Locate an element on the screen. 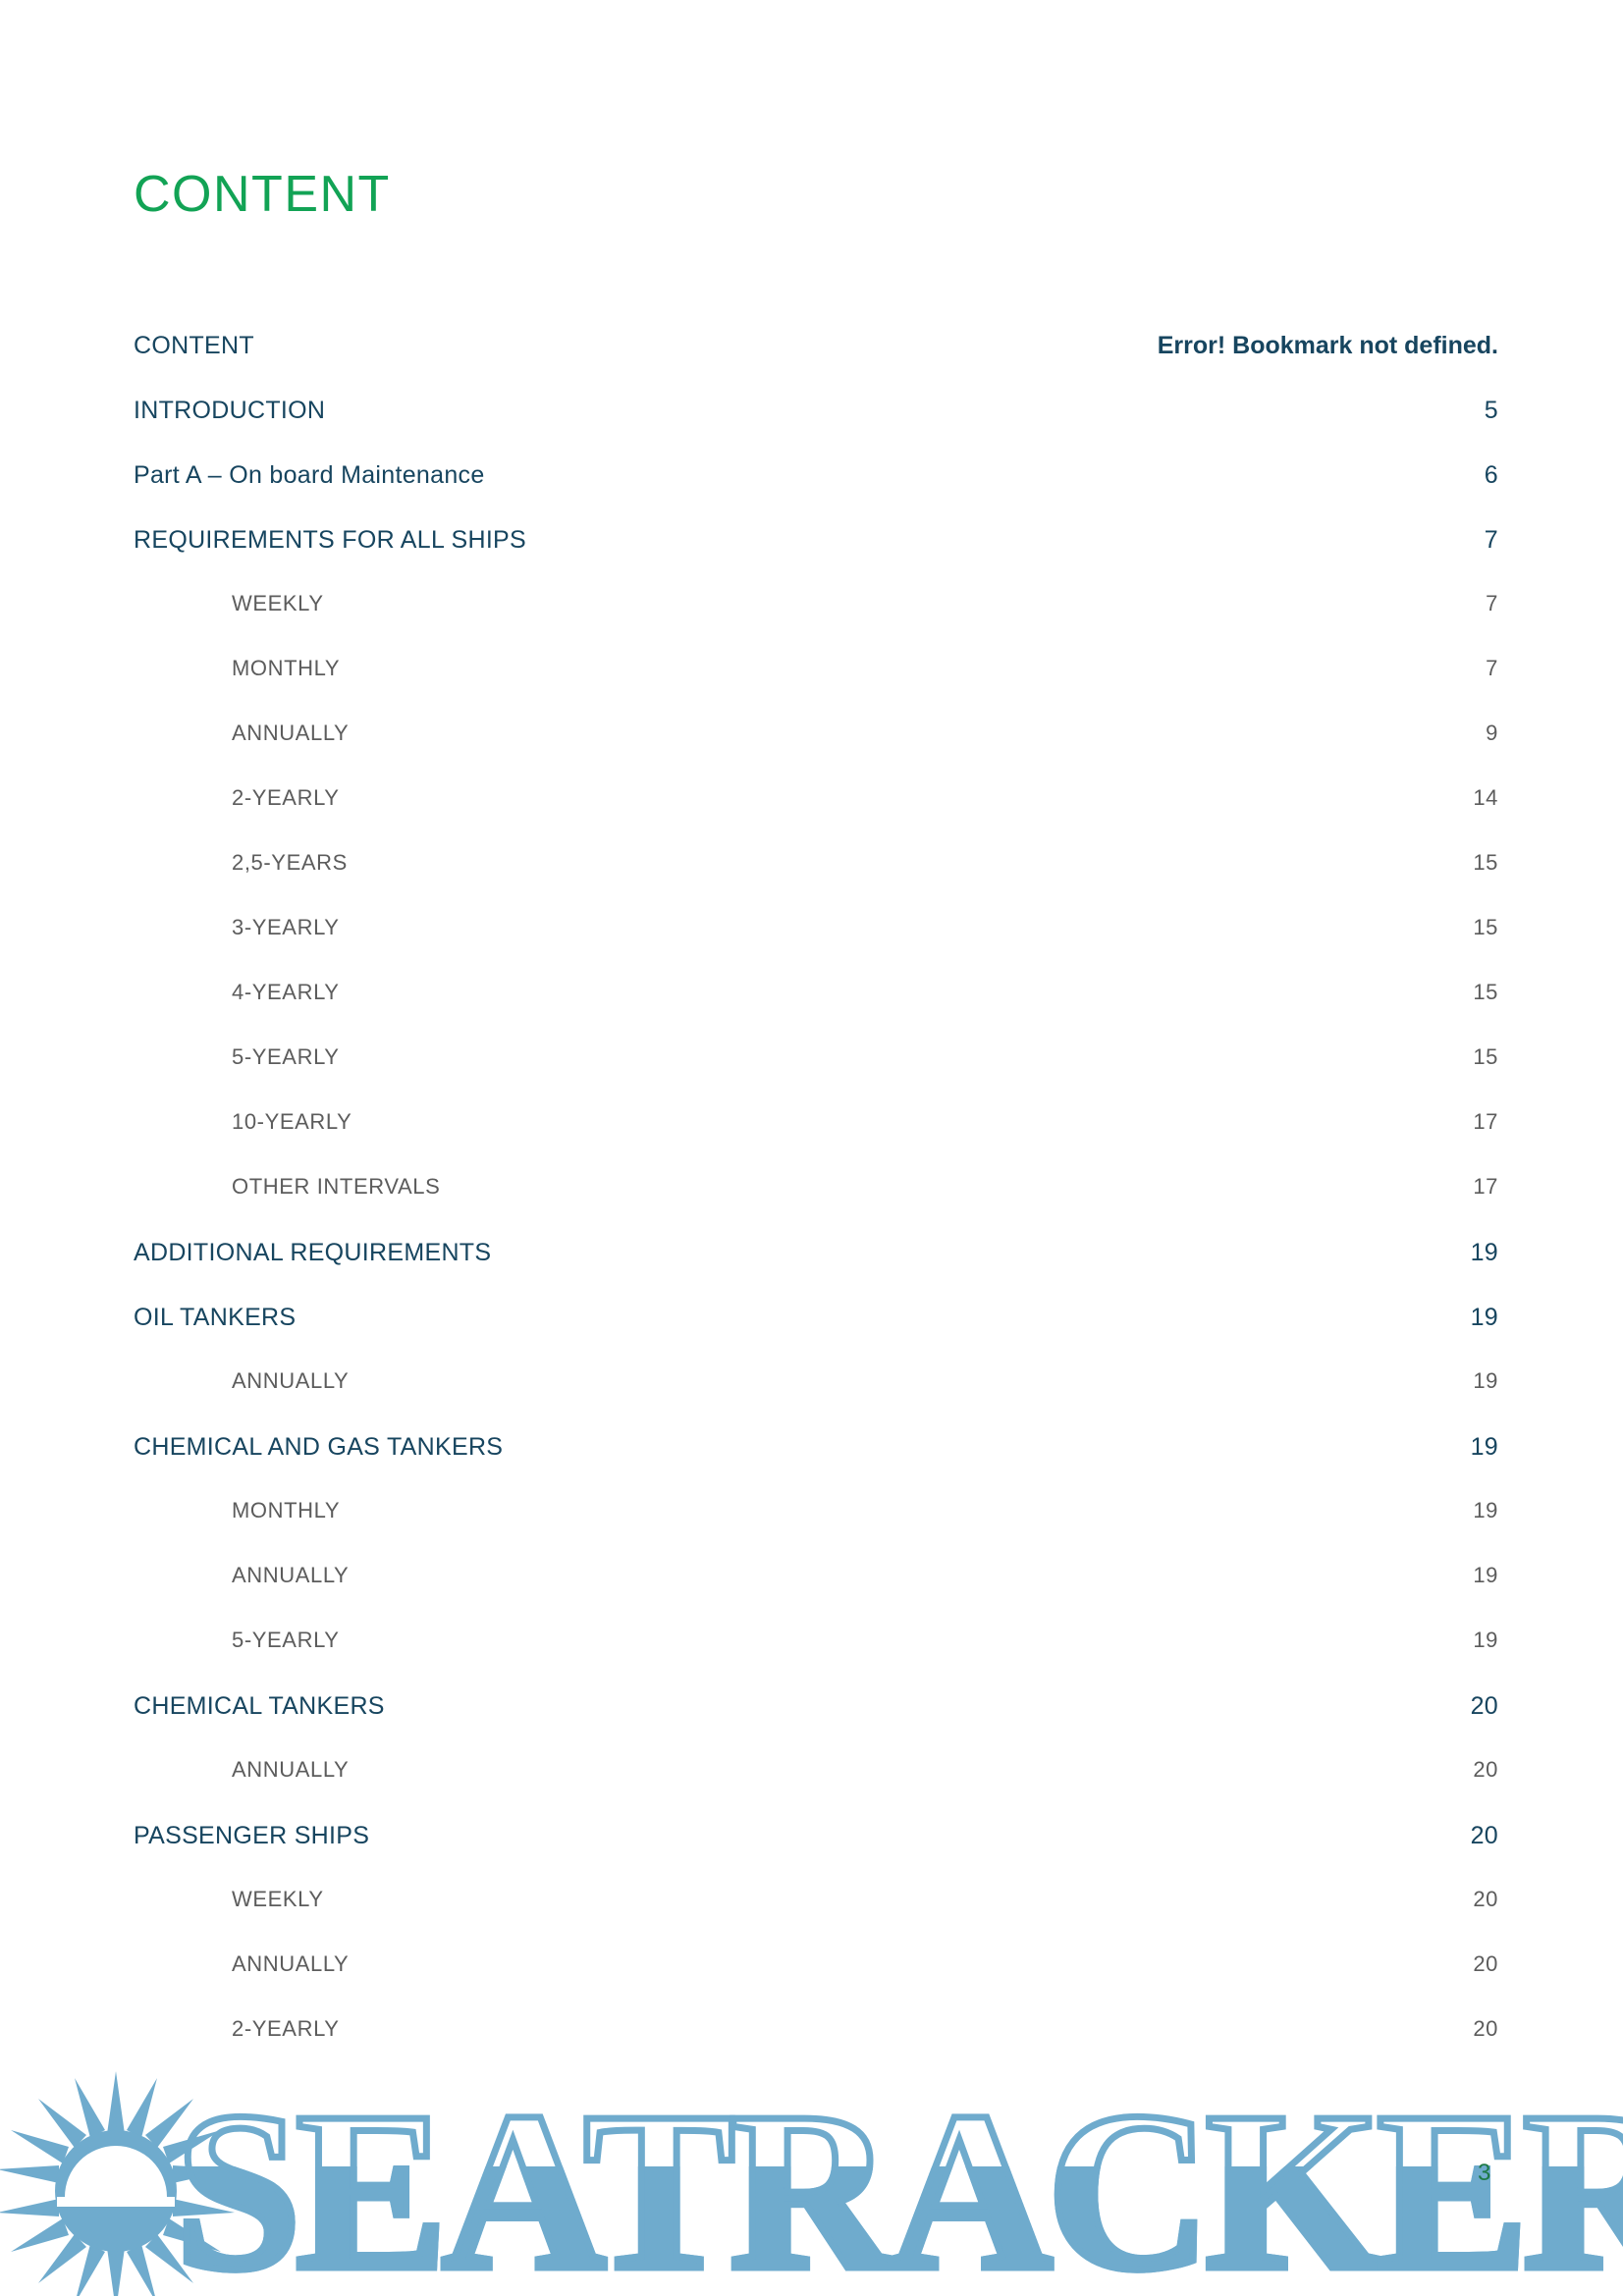 The image size is (1623, 2296). toc-entry: WEEKLY 7 is located at coordinates (816, 623).